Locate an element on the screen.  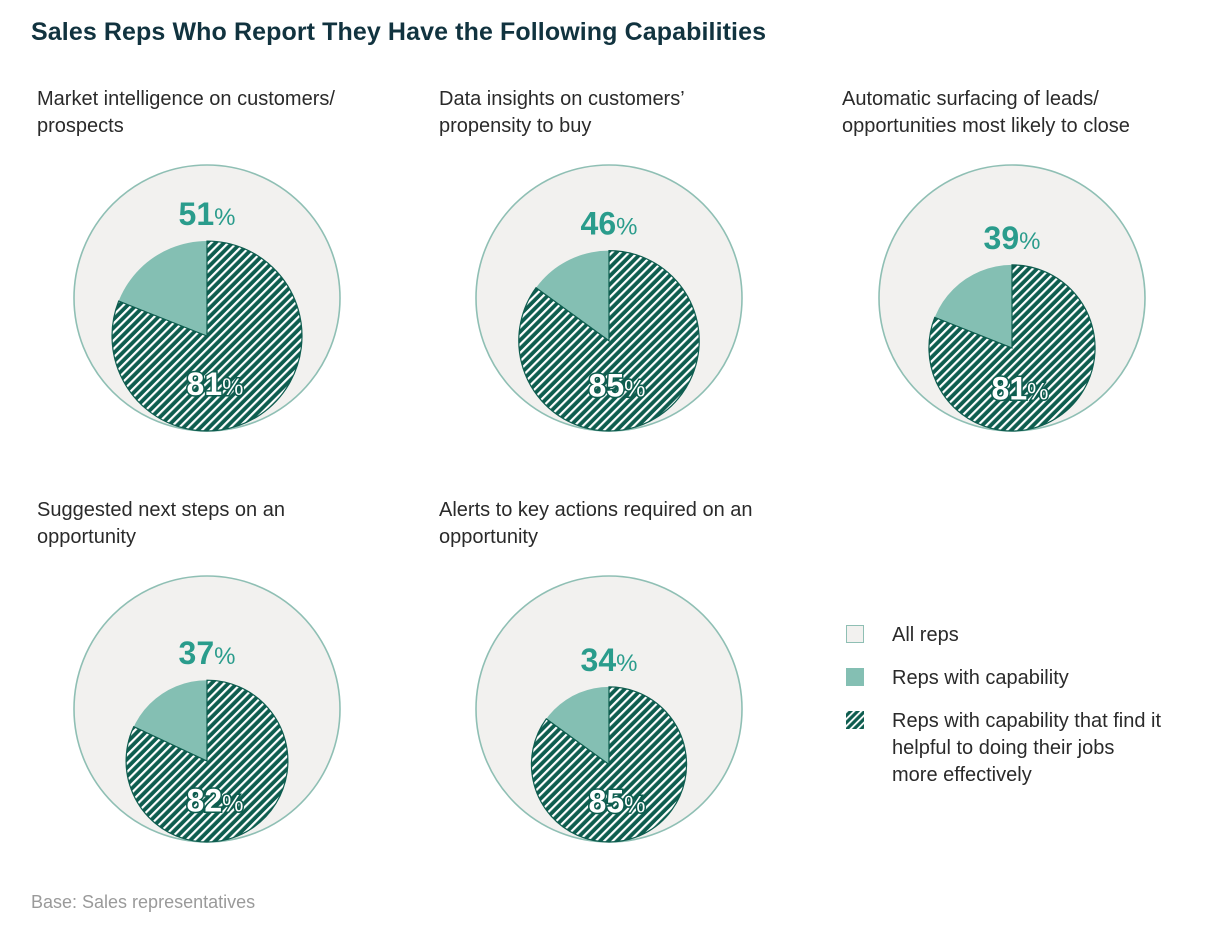
legend-item-capability: Reps with capability is located at coordinates (1016, 678).